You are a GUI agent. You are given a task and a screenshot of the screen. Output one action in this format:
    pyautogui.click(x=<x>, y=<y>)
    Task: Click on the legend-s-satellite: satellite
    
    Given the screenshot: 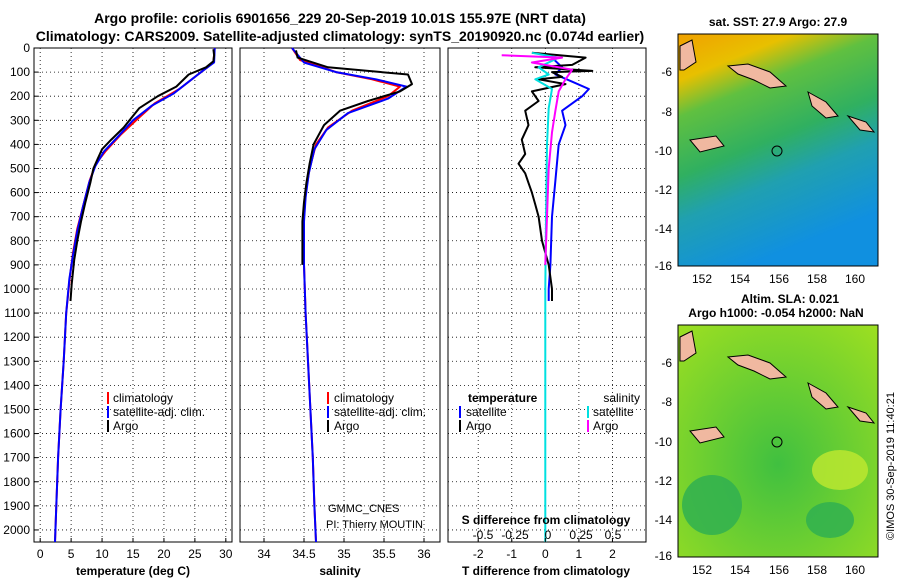 What is the action you would take?
    pyautogui.click(x=613, y=412)
    